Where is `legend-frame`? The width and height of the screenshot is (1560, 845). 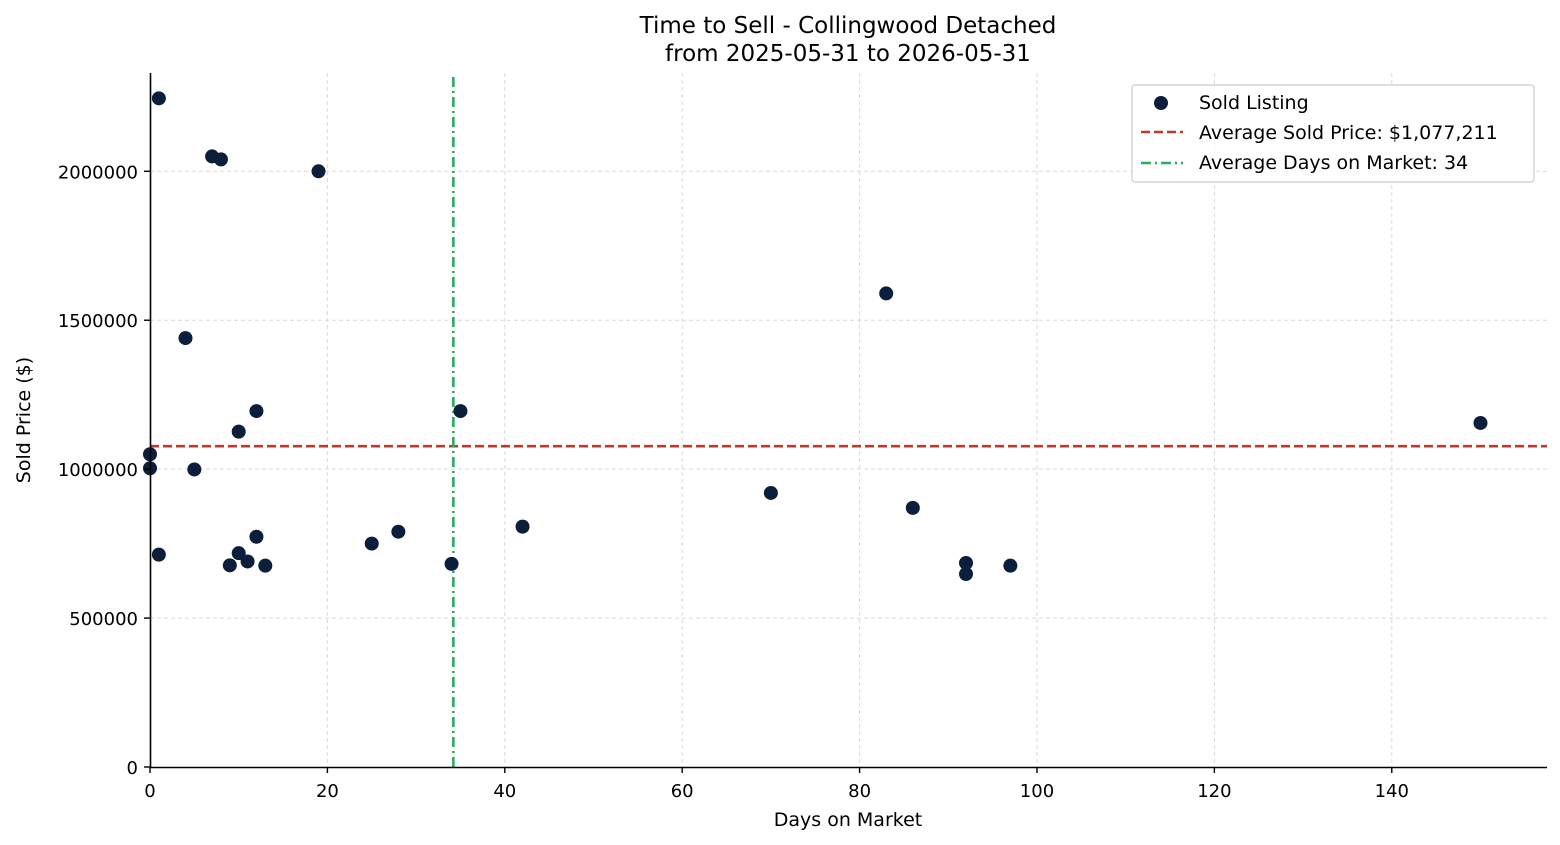 legend-frame is located at coordinates (1333, 133).